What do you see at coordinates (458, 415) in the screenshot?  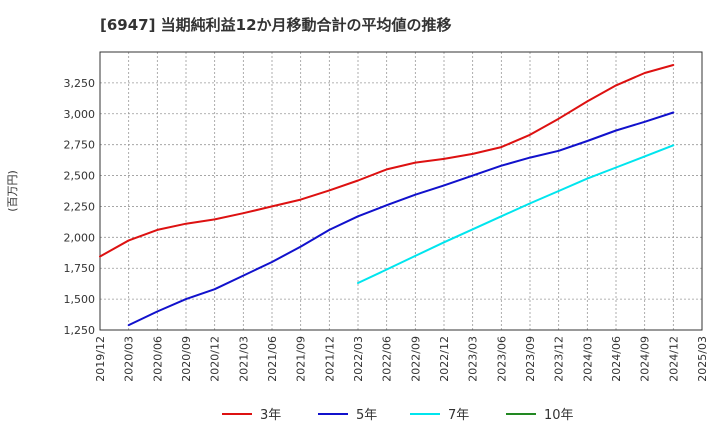 I see `legend-label: 7年` at bounding box center [458, 415].